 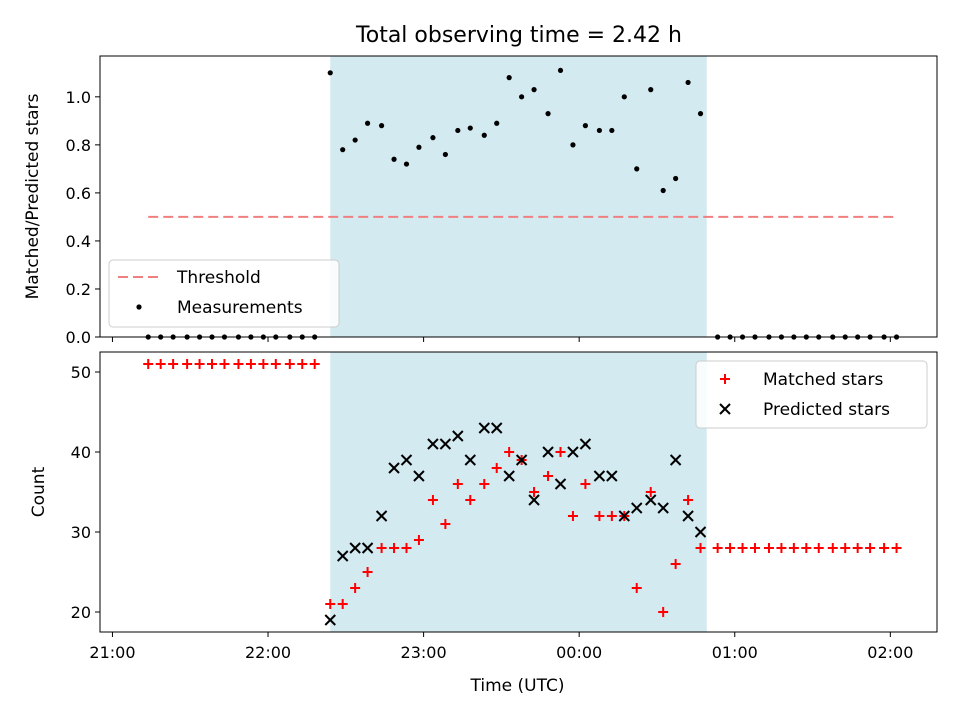 I want to click on legend-predicted-swatch, so click(x=725, y=409).